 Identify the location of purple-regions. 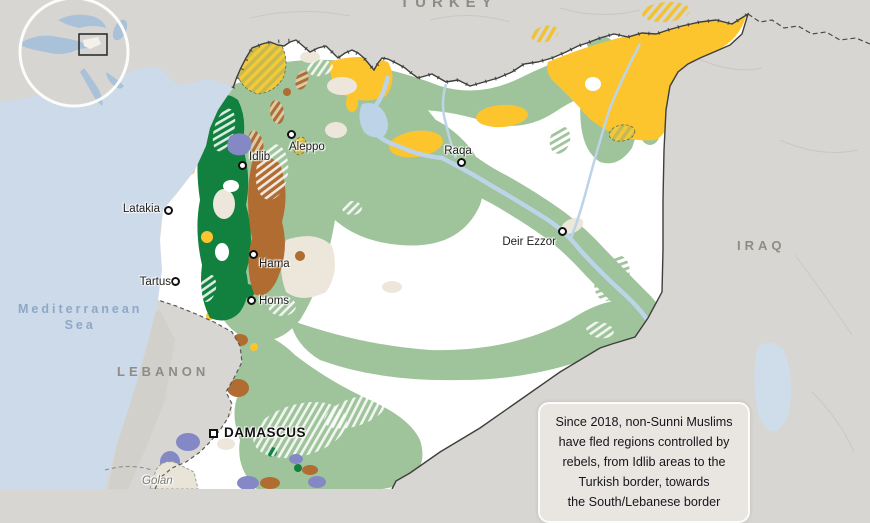
(276, 311).